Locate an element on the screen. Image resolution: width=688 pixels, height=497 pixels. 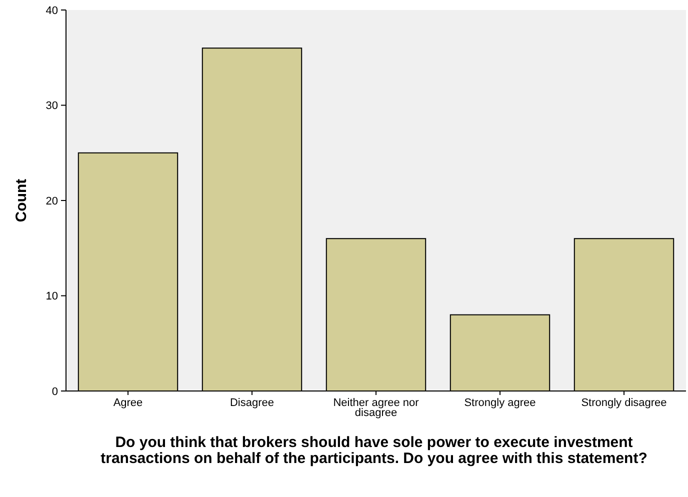
y-tick-label: 10 is located at coordinates (52, 296).